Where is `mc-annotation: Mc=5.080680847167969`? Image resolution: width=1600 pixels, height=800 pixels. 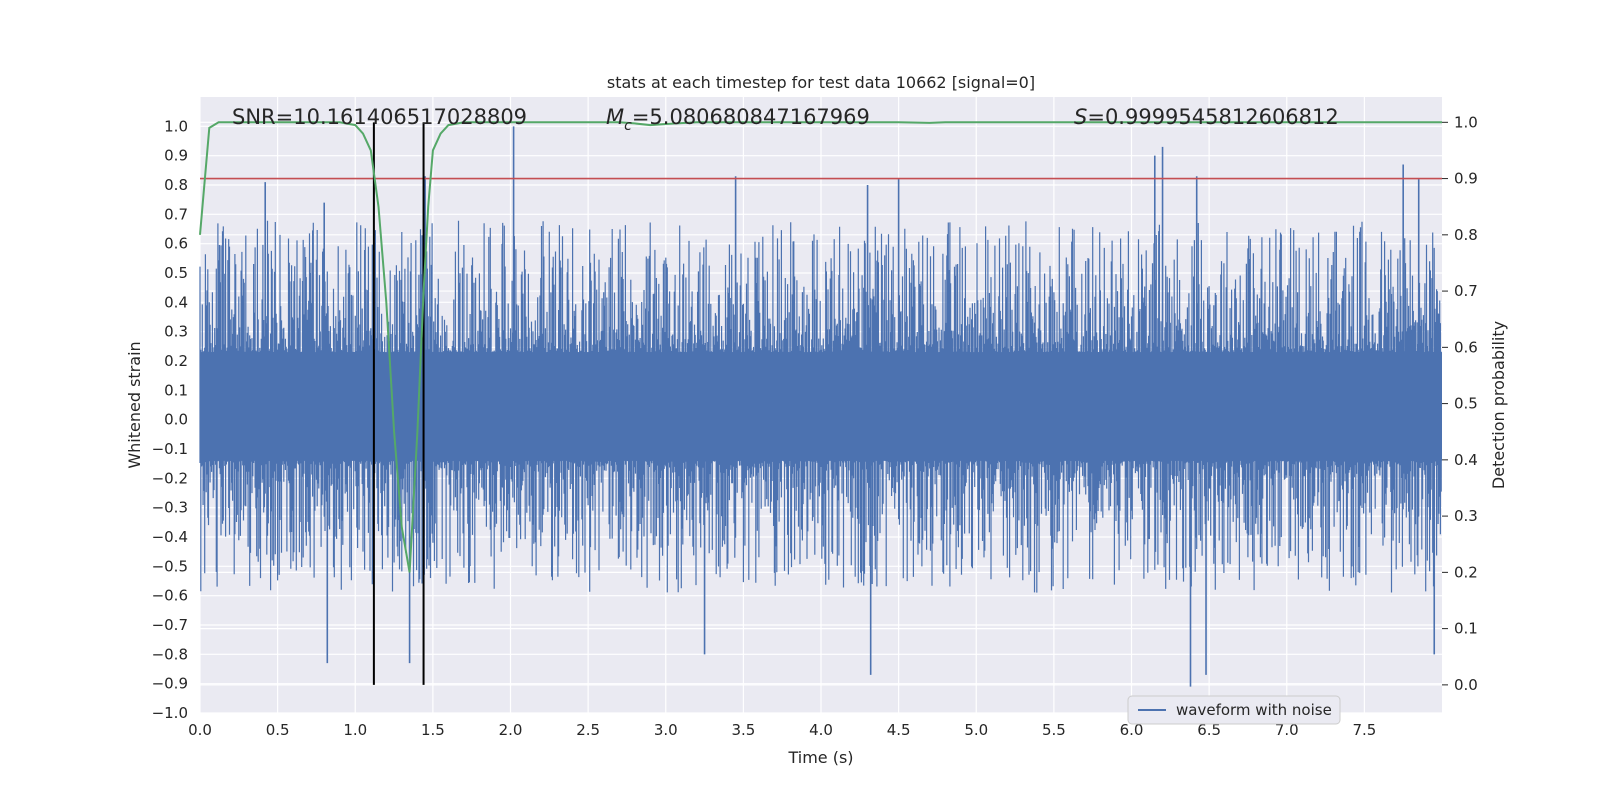 mc-annotation: Mc=5.080680847167969 is located at coordinates (738, 119).